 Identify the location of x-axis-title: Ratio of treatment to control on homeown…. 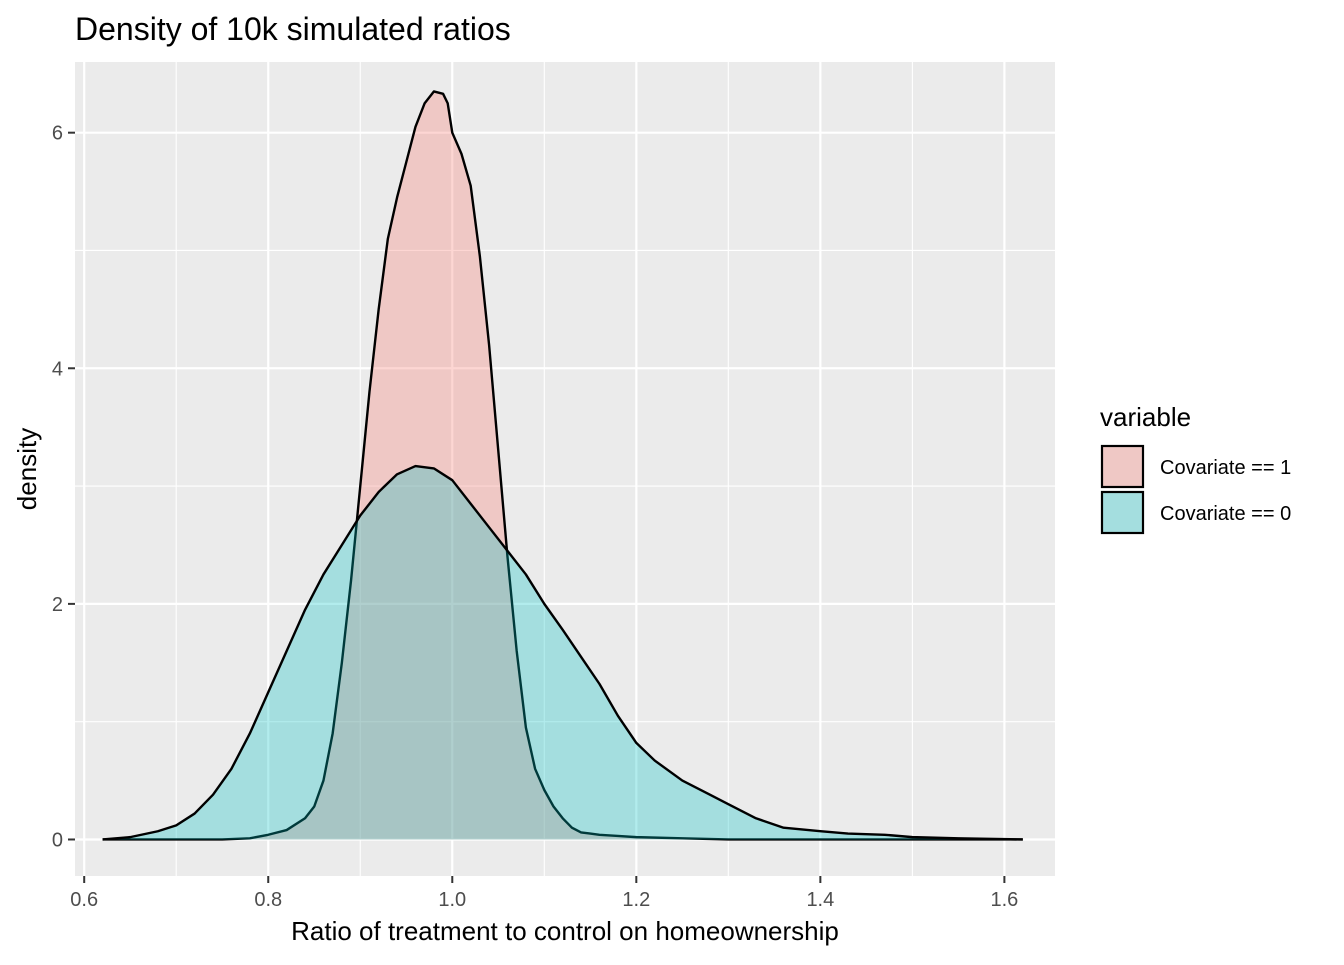
(565, 931).